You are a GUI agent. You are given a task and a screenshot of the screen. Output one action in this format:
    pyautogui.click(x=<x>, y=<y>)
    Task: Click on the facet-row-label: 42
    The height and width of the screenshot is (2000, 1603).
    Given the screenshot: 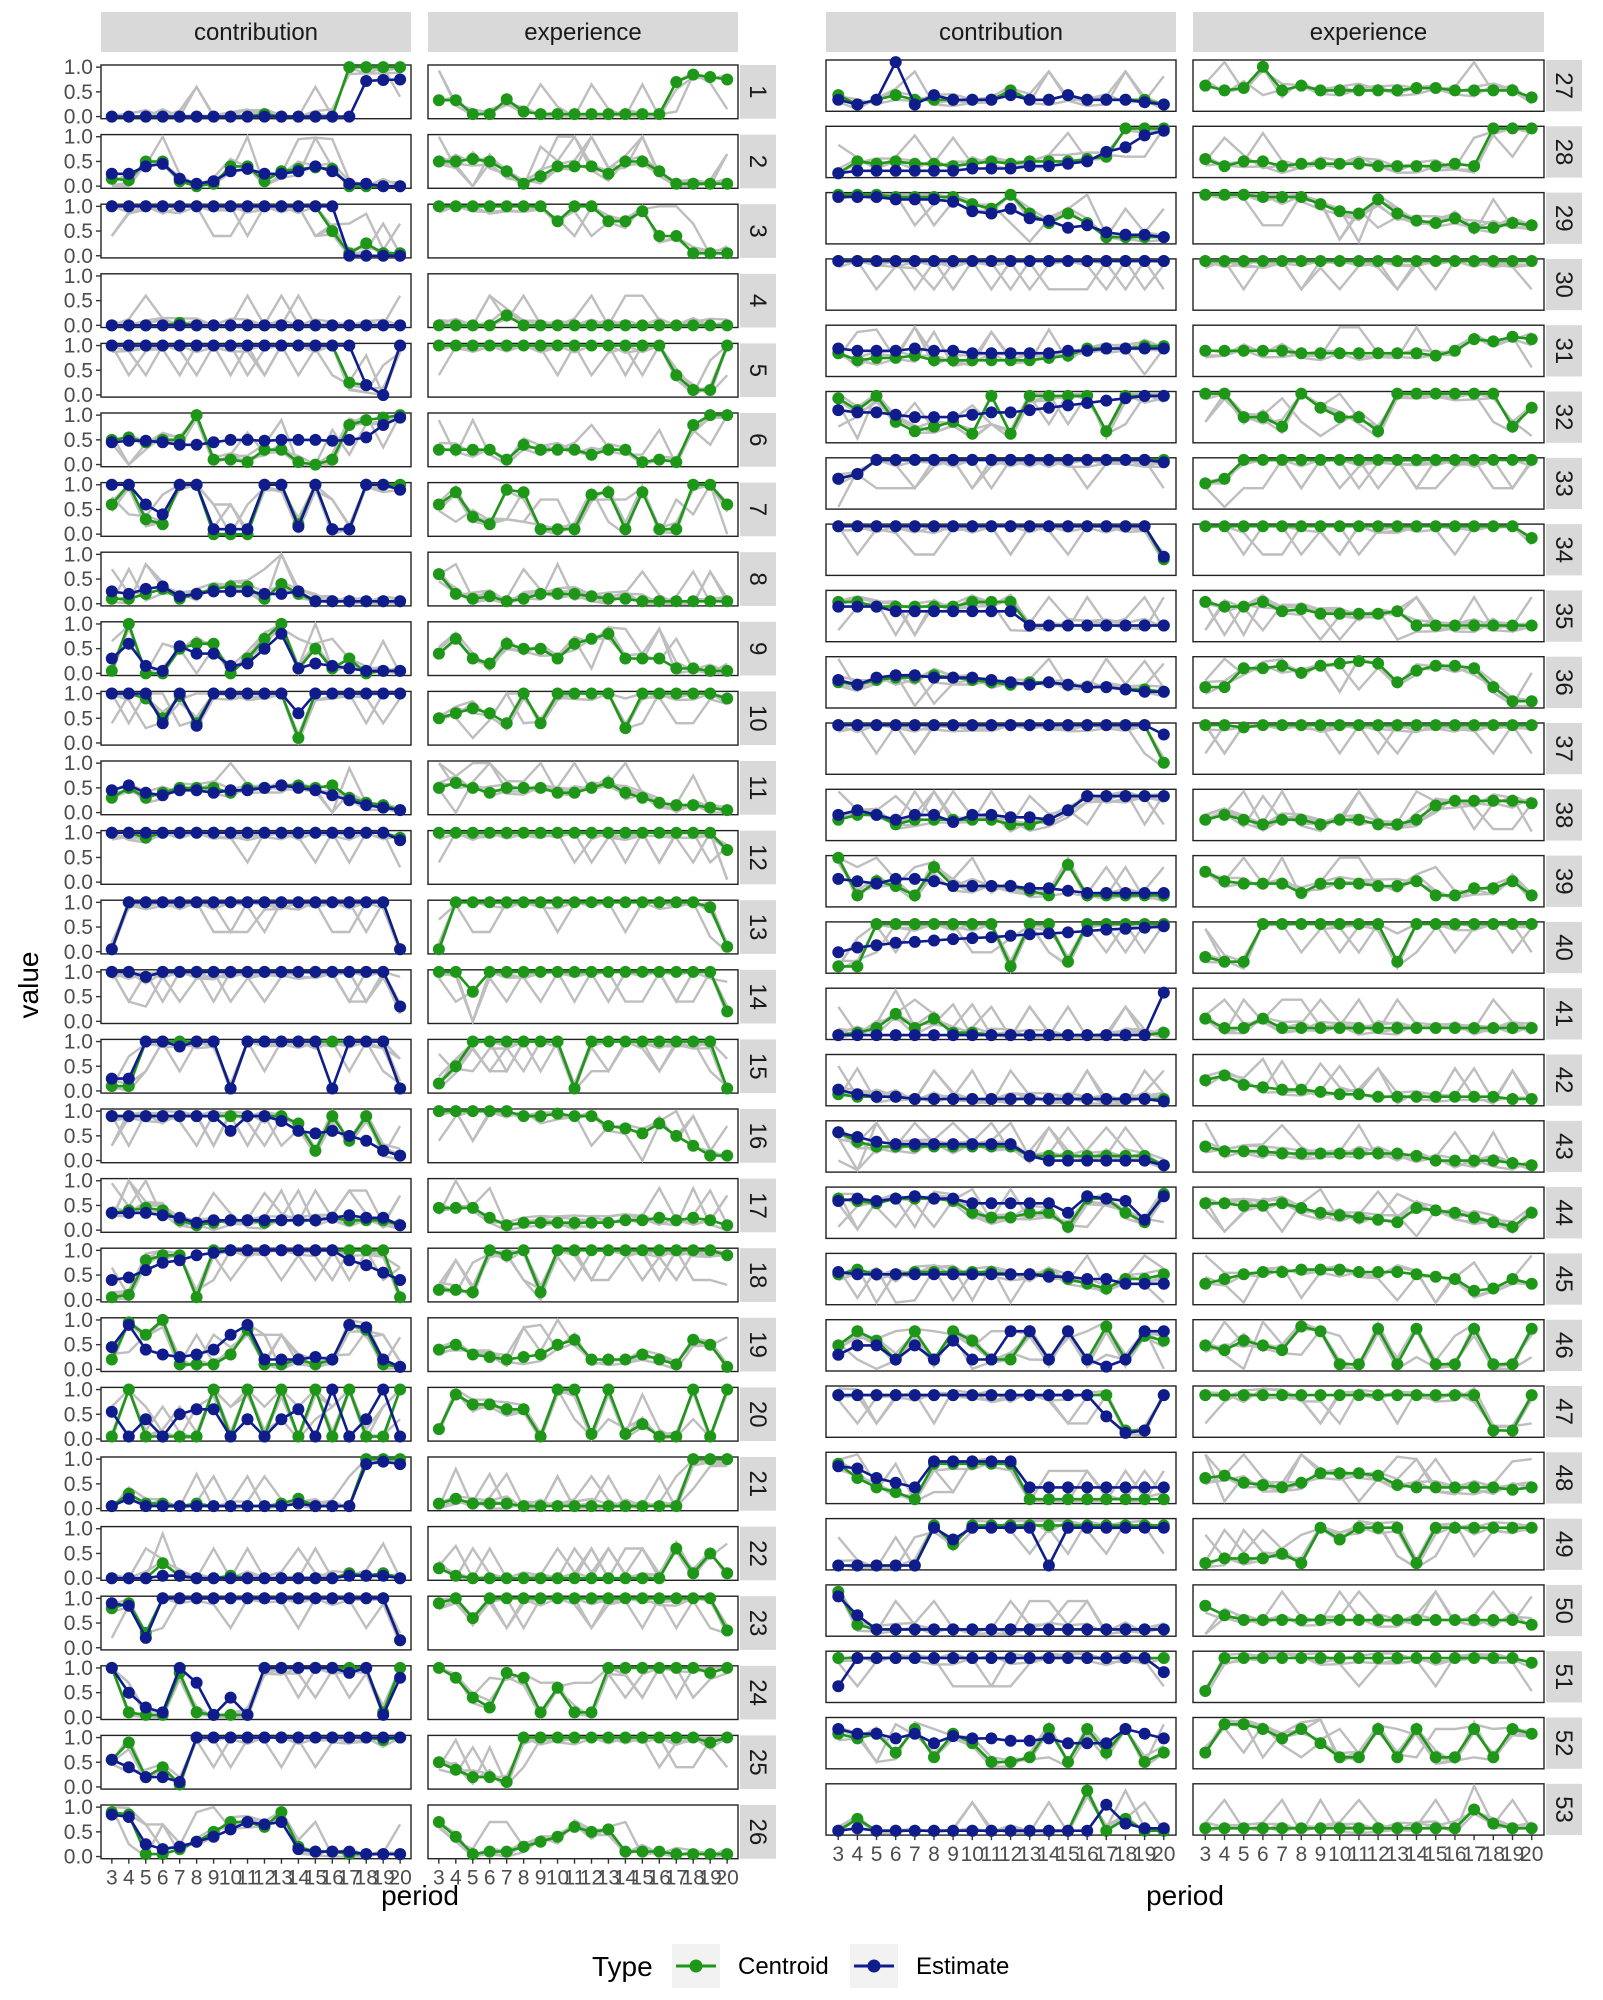 What is the action you would take?
    pyautogui.click(x=1563, y=1080)
    